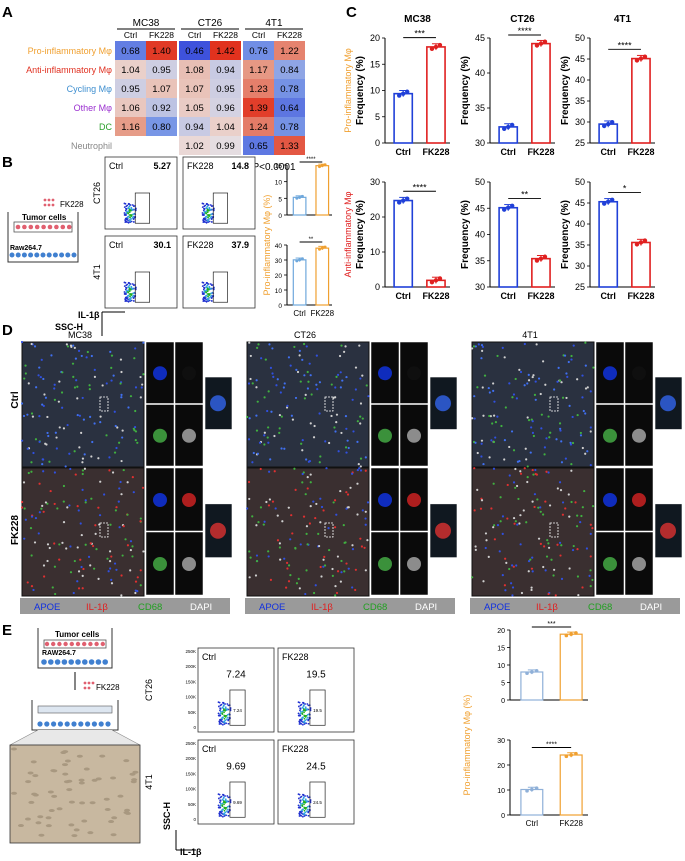 The height and width of the screenshot is (861, 685). I want to click on bar-tick-label: 15, so click(375, 64).